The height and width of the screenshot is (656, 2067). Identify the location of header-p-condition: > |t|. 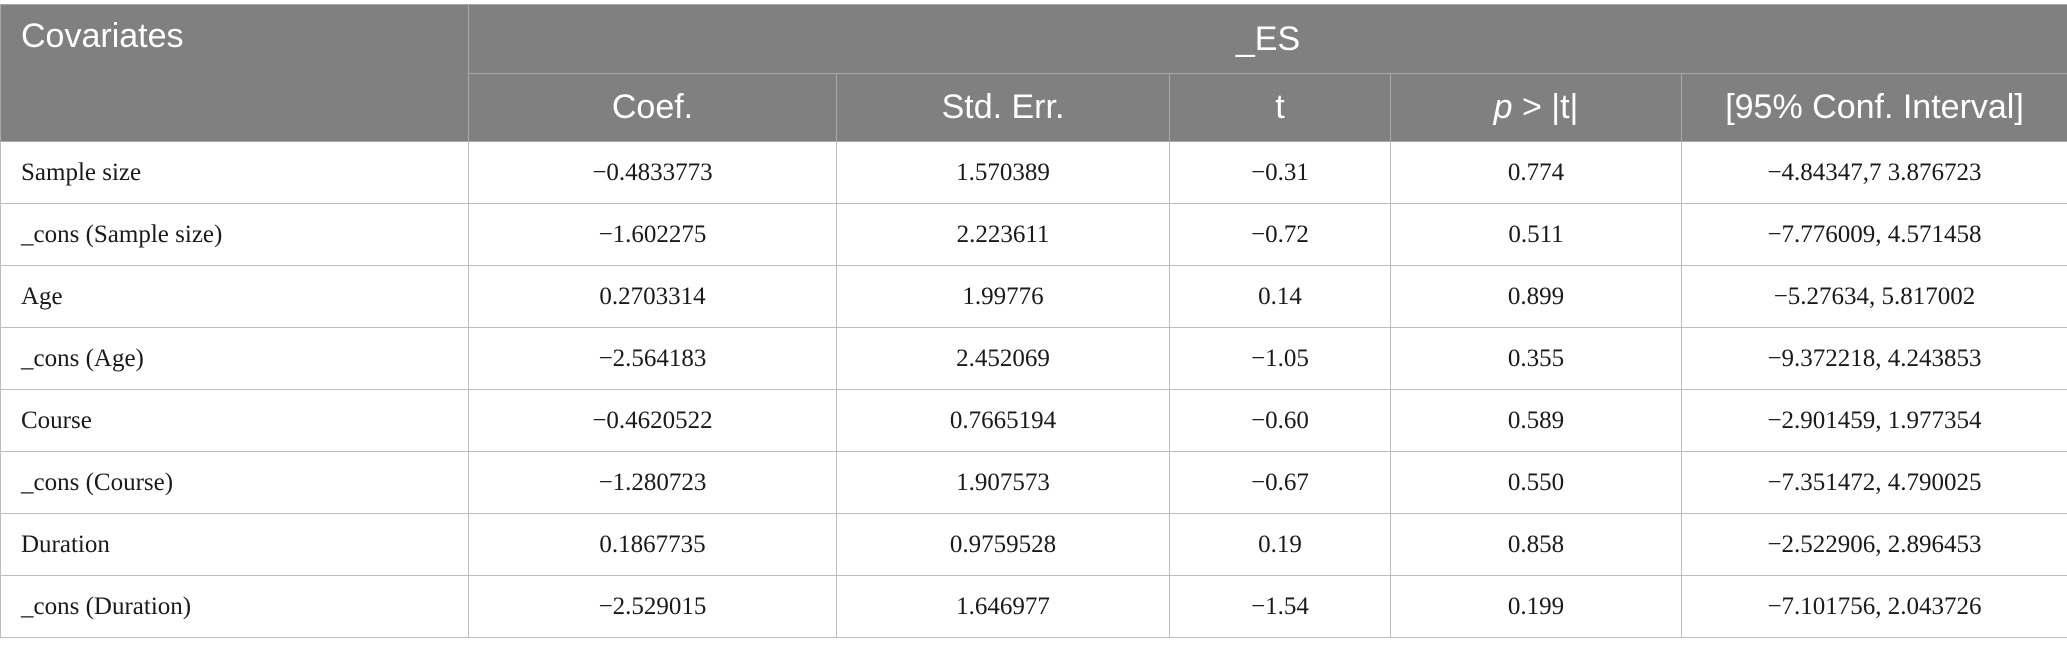
(1545, 107).